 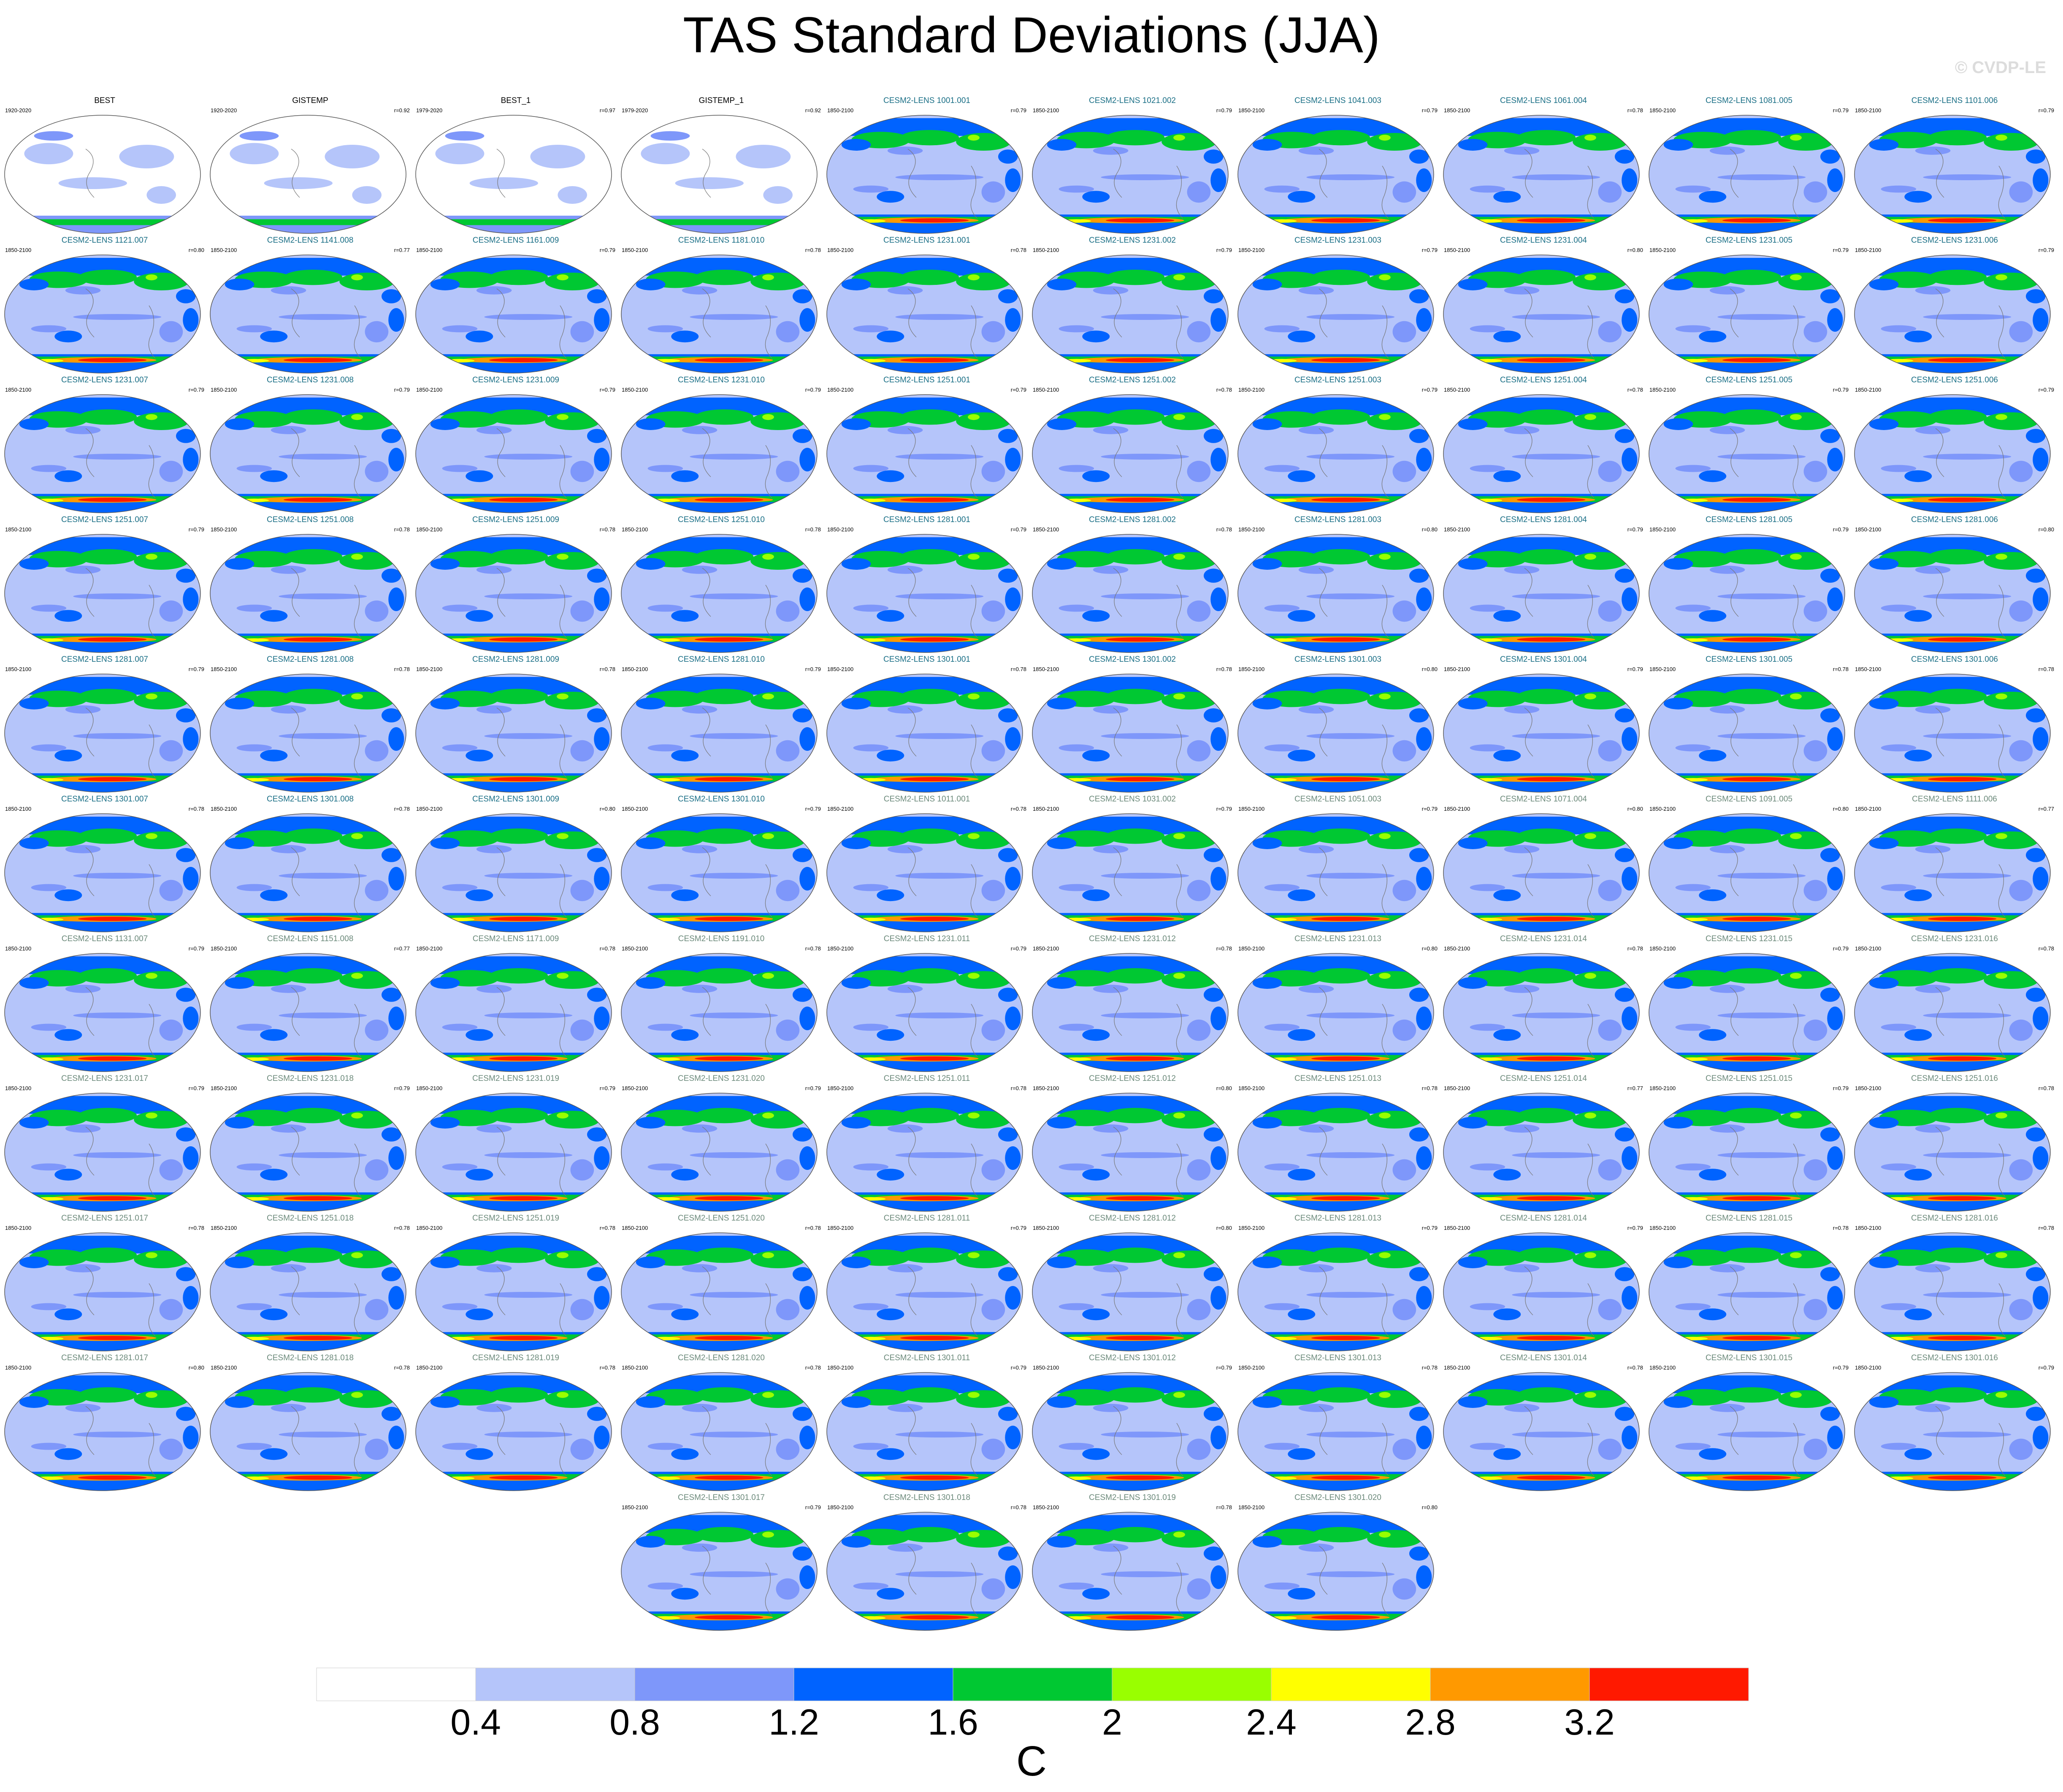 I want to click on panel-title: CESM2-LENS 1231.007, so click(x=104, y=380).